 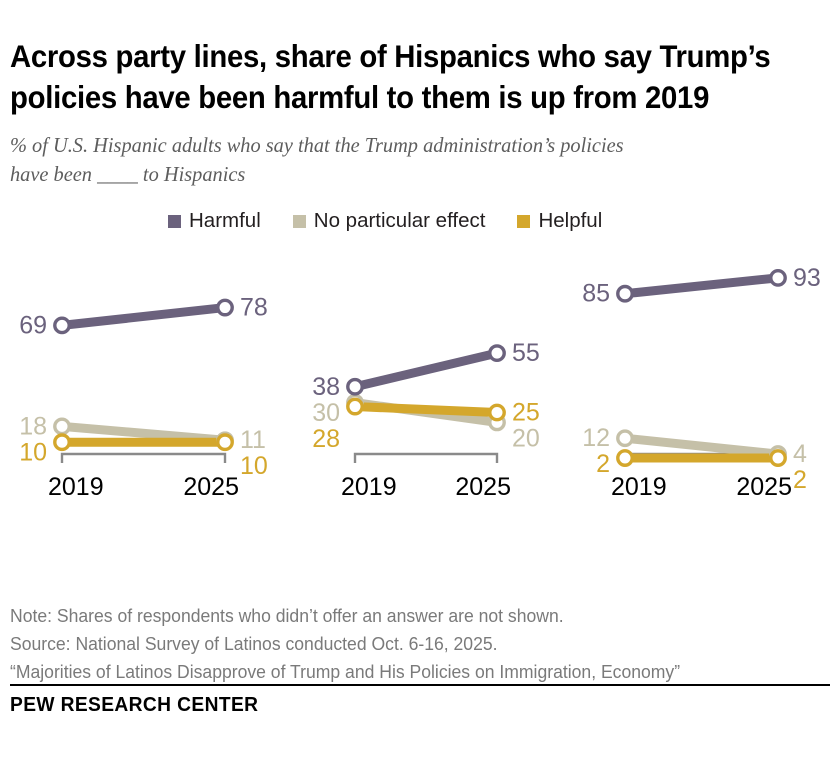 I want to click on data-point-value-label: 12, so click(x=596, y=438).